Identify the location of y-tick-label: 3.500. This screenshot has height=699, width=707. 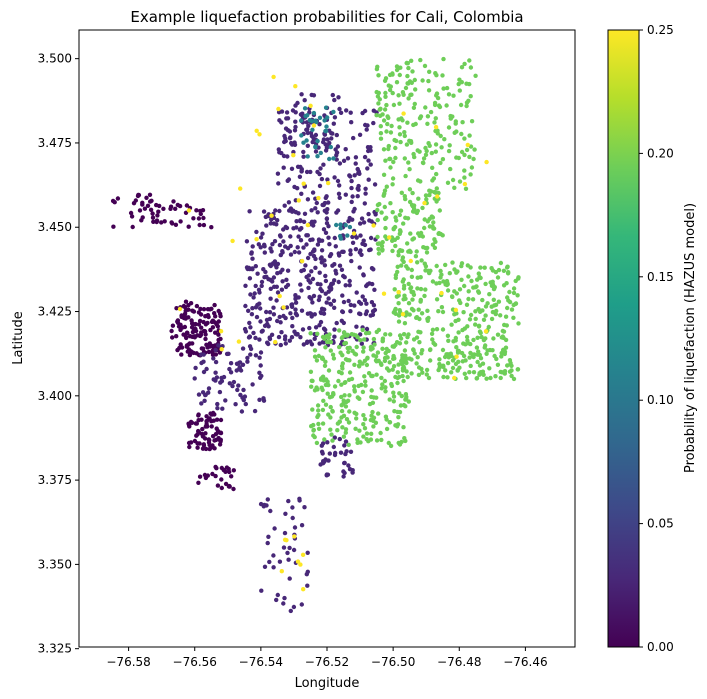
(55, 59).